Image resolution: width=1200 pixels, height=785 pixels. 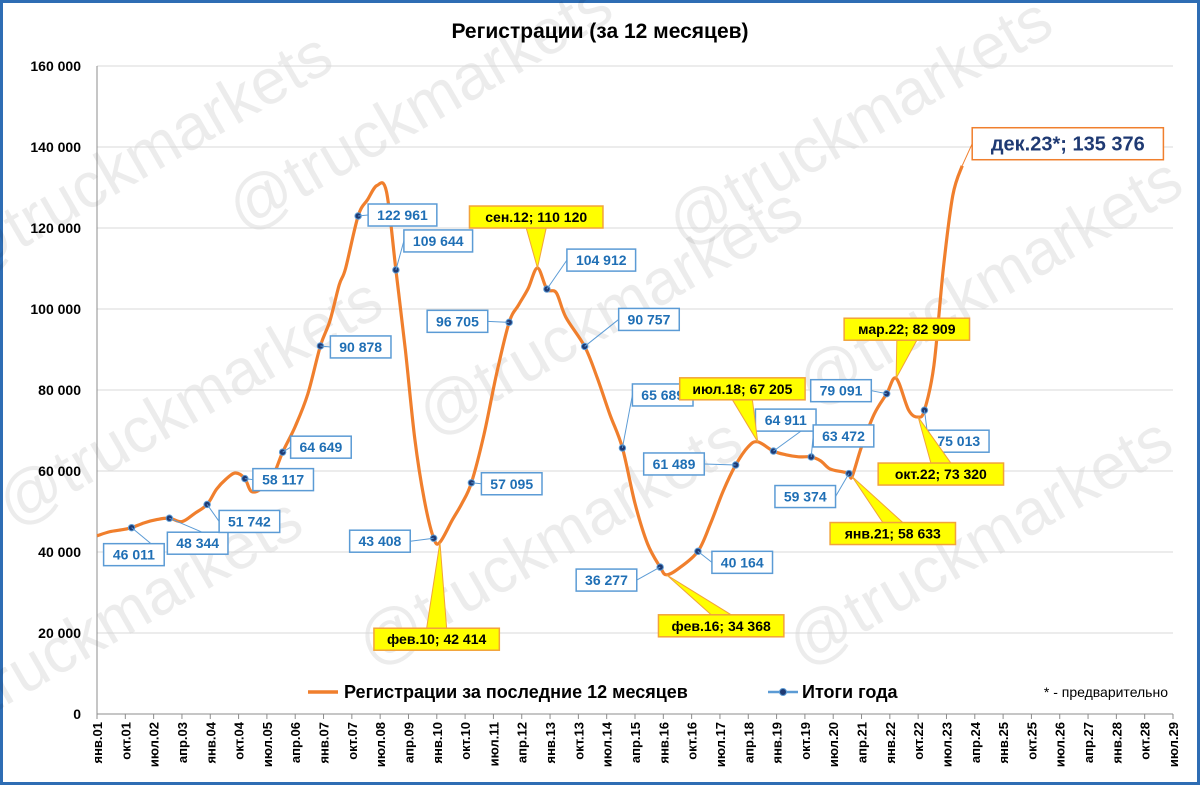 What do you see at coordinates (295, 742) in the screenshot?
I see `x-tick-label: апр.06` at bounding box center [295, 742].